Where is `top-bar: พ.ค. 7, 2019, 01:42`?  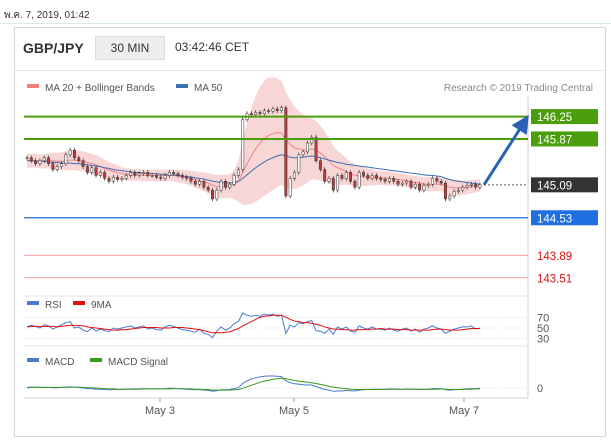 top-bar: พ.ค. 7, 2019, 01:42 is located at coordinates (305, 13).